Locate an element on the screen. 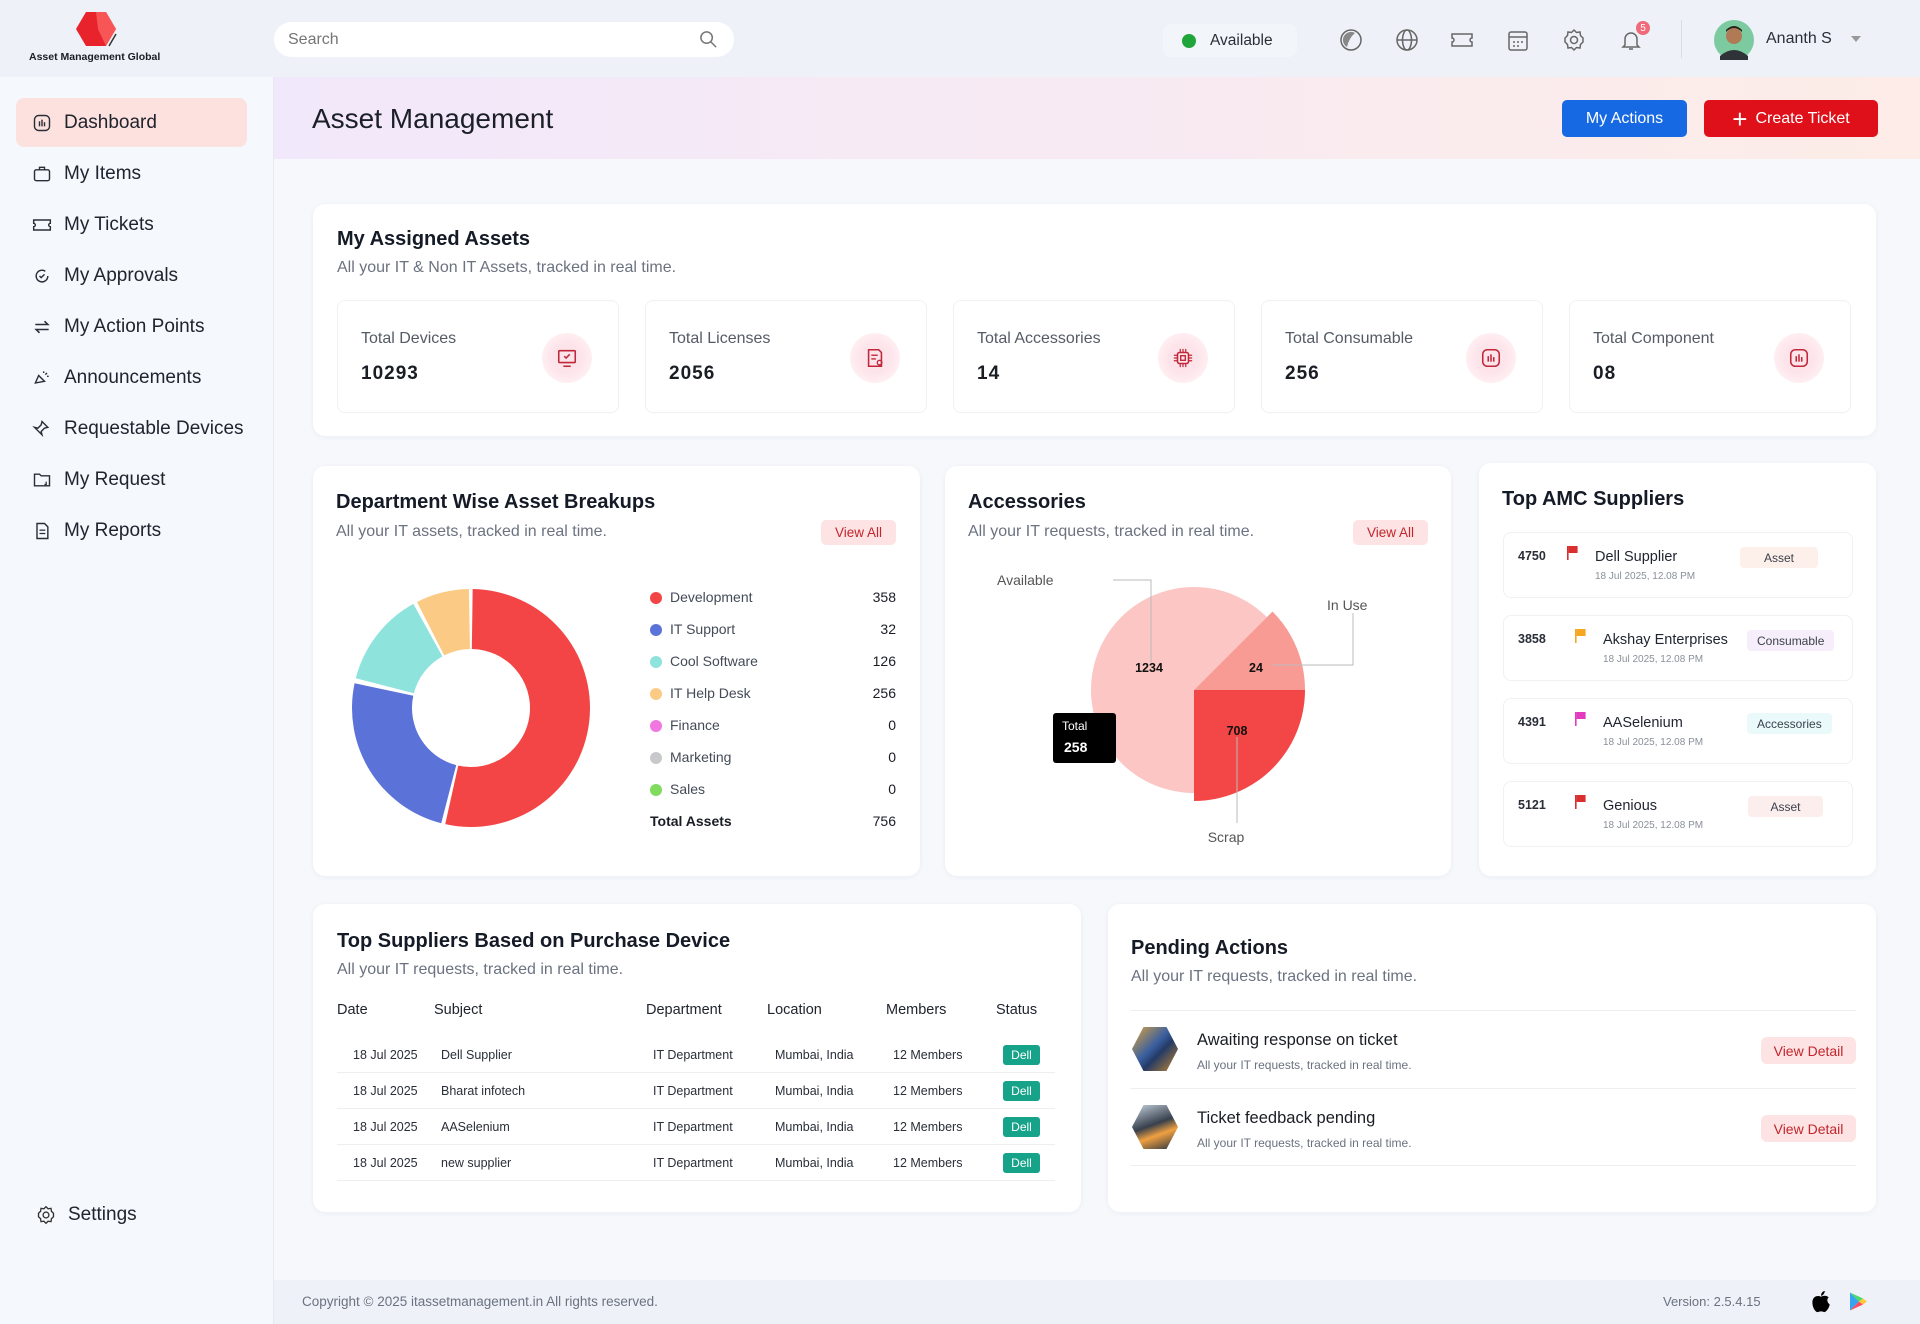  amc-date: 18 Jul 2025, 12.08 PM is located at coordinates (1653, 825).